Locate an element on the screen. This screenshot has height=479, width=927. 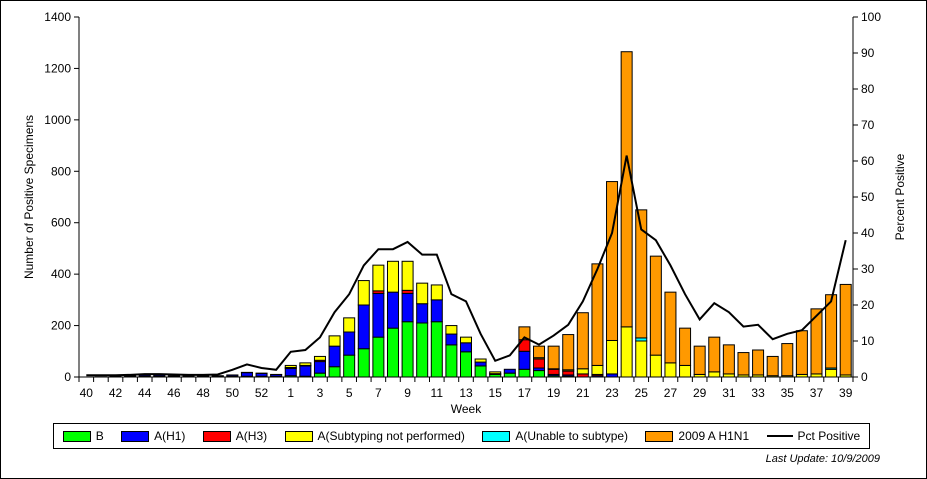
x-tick-label: 50 is located at coordinates (233, 393).